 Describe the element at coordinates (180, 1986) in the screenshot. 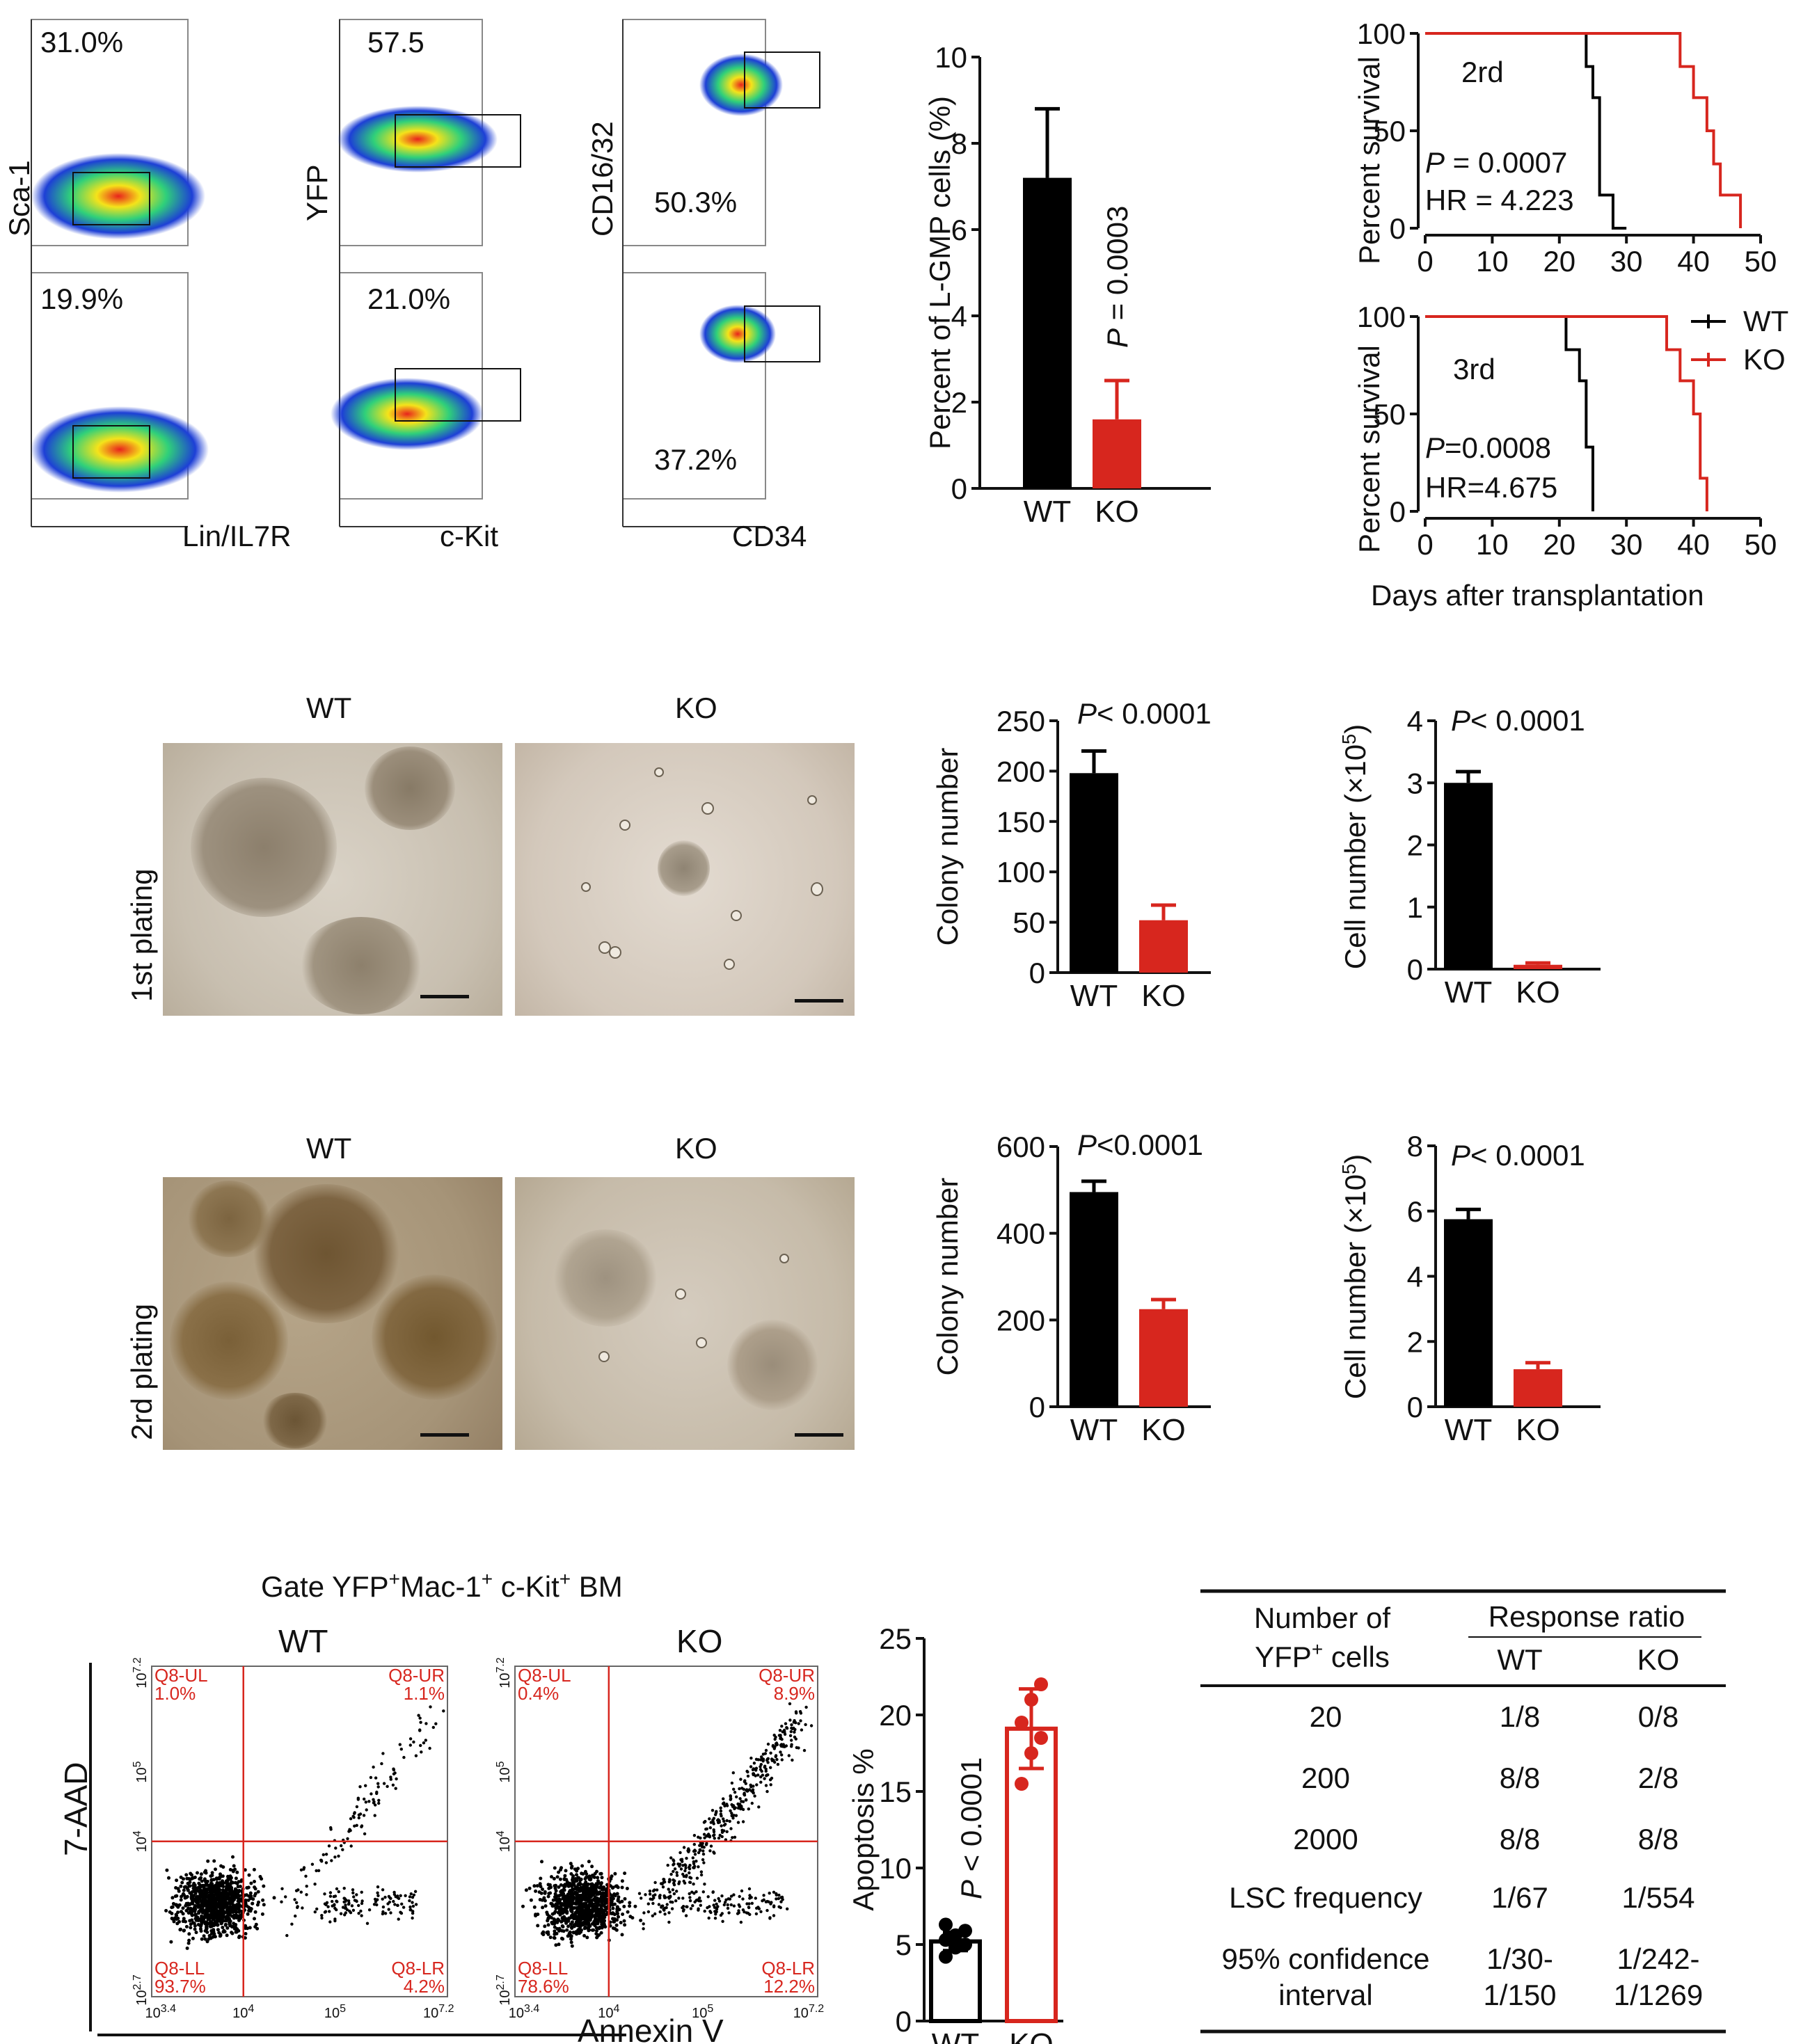

I see `q-ll-value: 93.7%` at that location.